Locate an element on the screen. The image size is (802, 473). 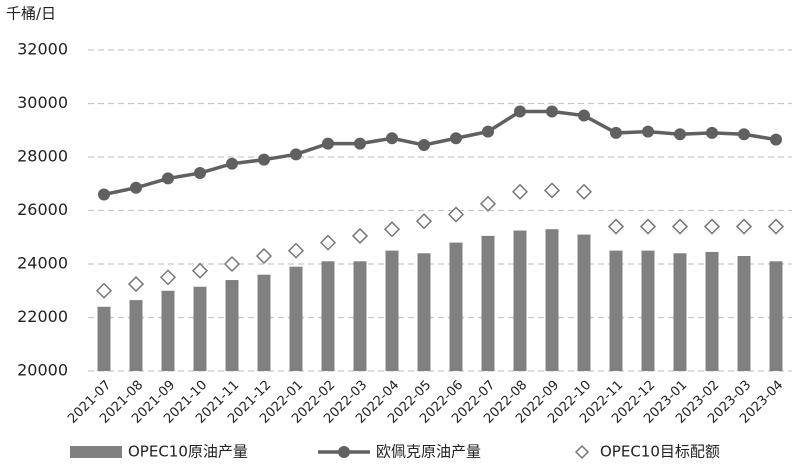
y-tick-label: 32000 is located at coordinates (42, 49).